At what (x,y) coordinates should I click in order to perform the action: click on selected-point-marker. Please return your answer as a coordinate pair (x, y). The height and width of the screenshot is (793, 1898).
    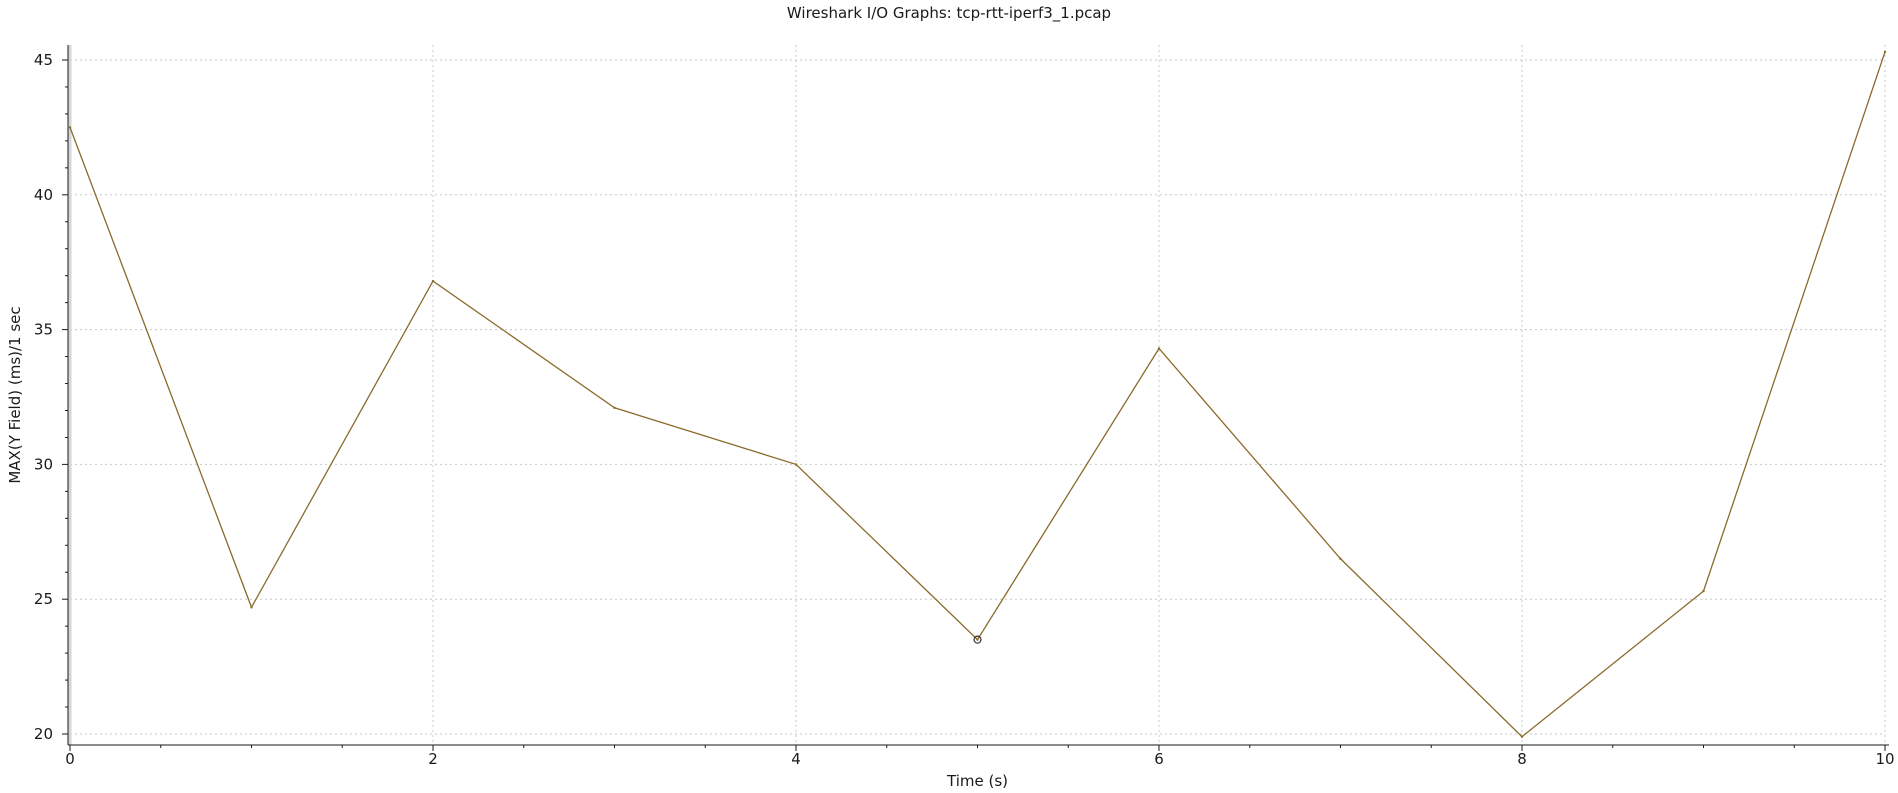
    Looking at the image, I should click on (977, 639).